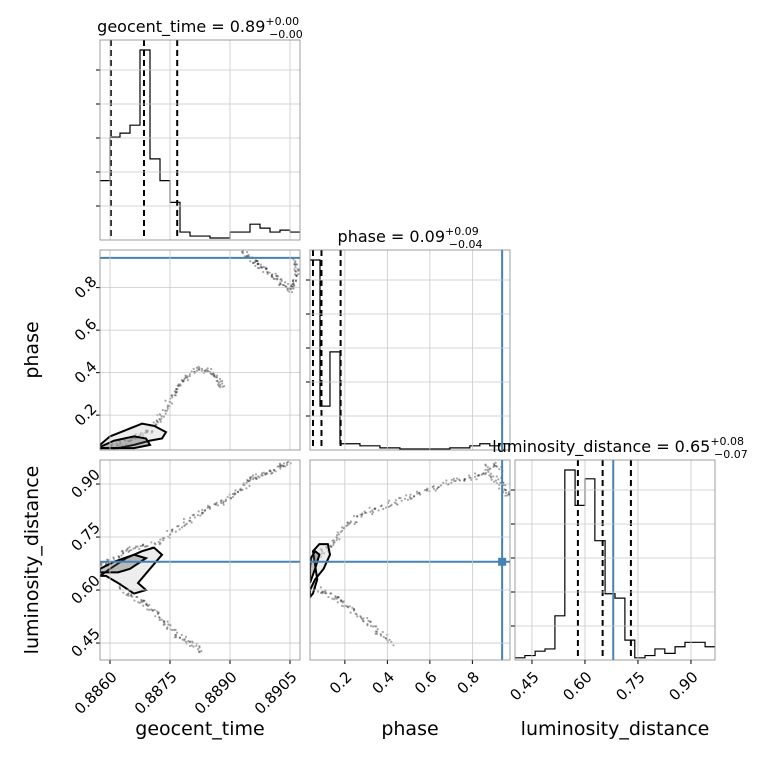  I want to click on title-plus: +0.08, so click(727, 441).